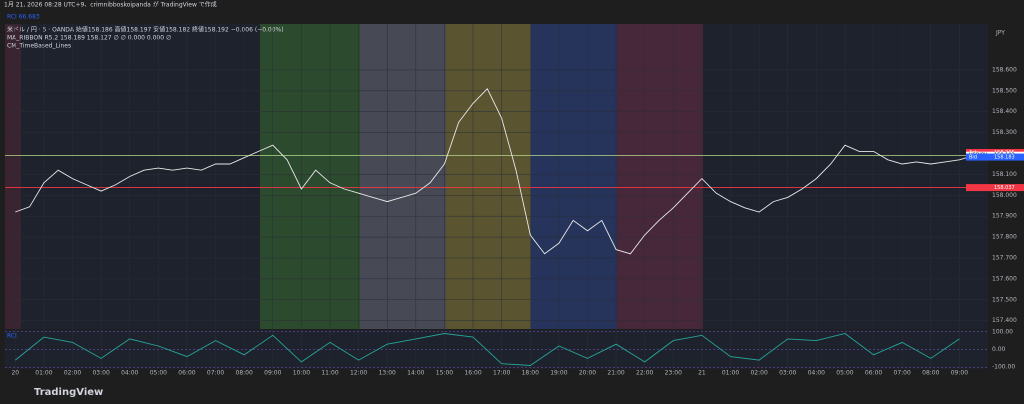  What do you see at coordinates (387, 373) in the screenshot?
I see `x-tick-label: 13:00` at bounding box center [387, 373].